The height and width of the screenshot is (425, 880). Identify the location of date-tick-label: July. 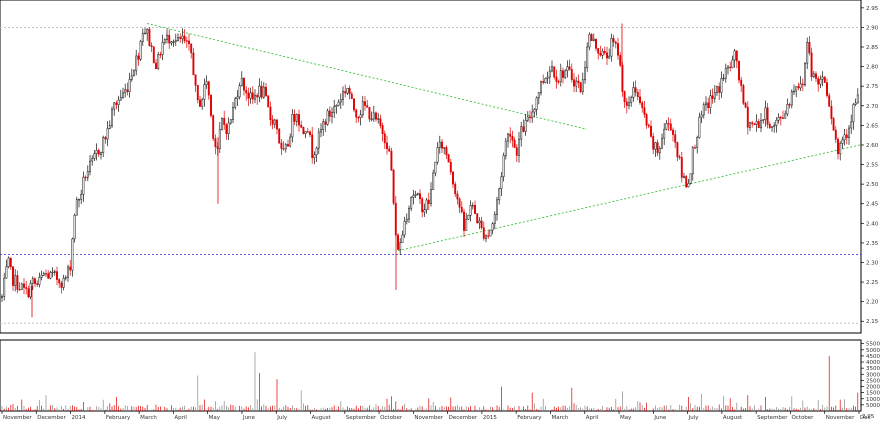
(282, 418).